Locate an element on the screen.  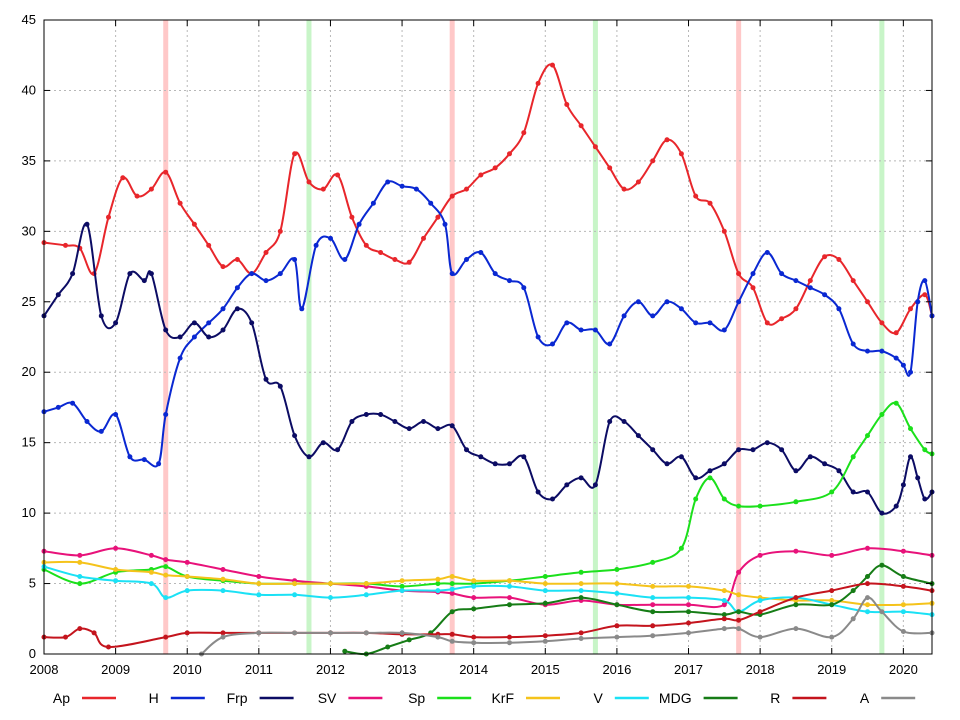
x-tick-label-2011: 2011 is located at coordinates (259, 669).